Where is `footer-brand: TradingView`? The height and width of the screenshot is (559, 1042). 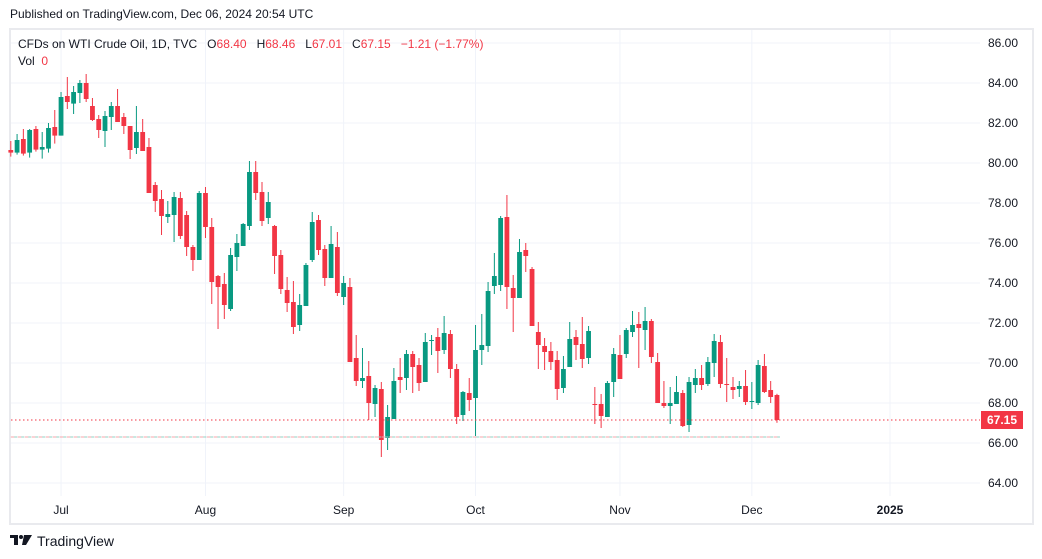
footer-brand: TradingView is located at coordinates (76, 541).